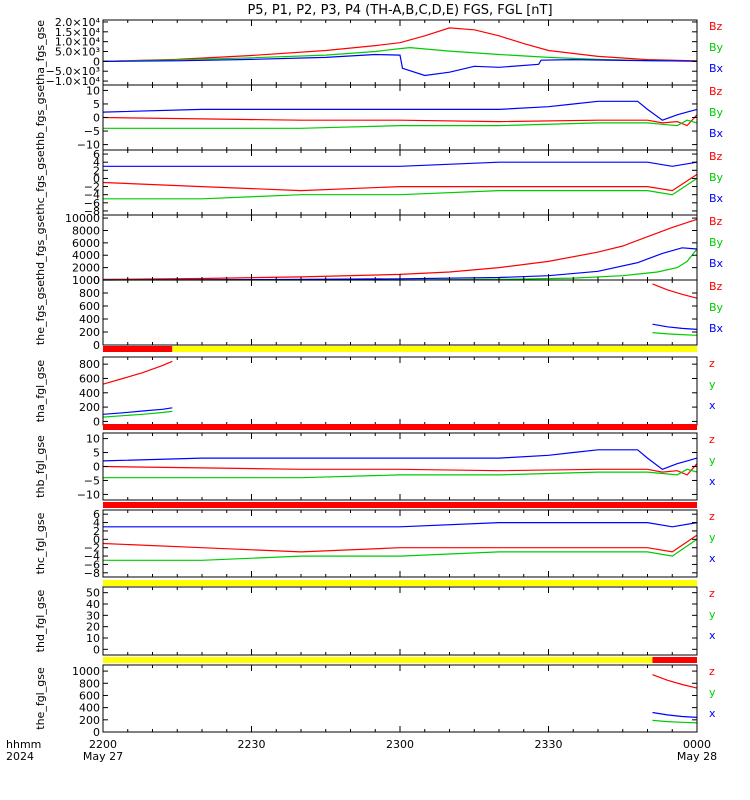 The image size is (750, 800). I want to click on y-tick-label: 10000, so click(82, 218).